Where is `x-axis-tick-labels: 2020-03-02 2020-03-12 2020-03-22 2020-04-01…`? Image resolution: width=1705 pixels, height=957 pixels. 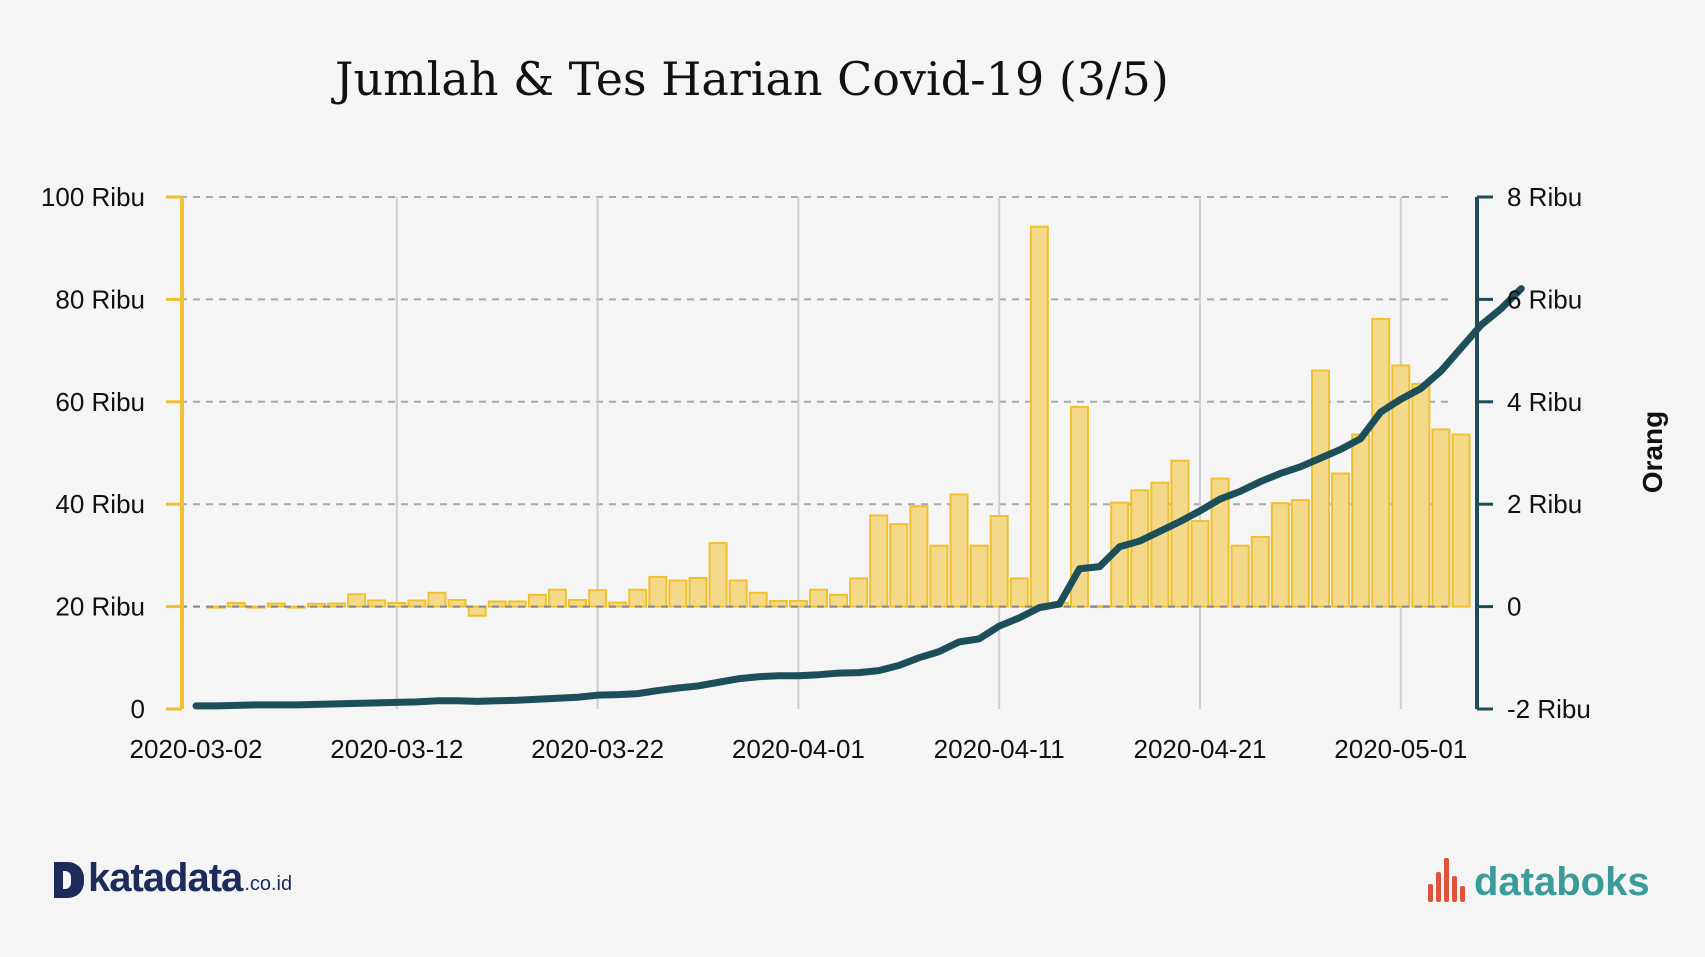 x-axis-tick-labels: 2020-03-02 2020-03-12 2020-03-22 2020-04-01… is located at coordinates (799, 749).